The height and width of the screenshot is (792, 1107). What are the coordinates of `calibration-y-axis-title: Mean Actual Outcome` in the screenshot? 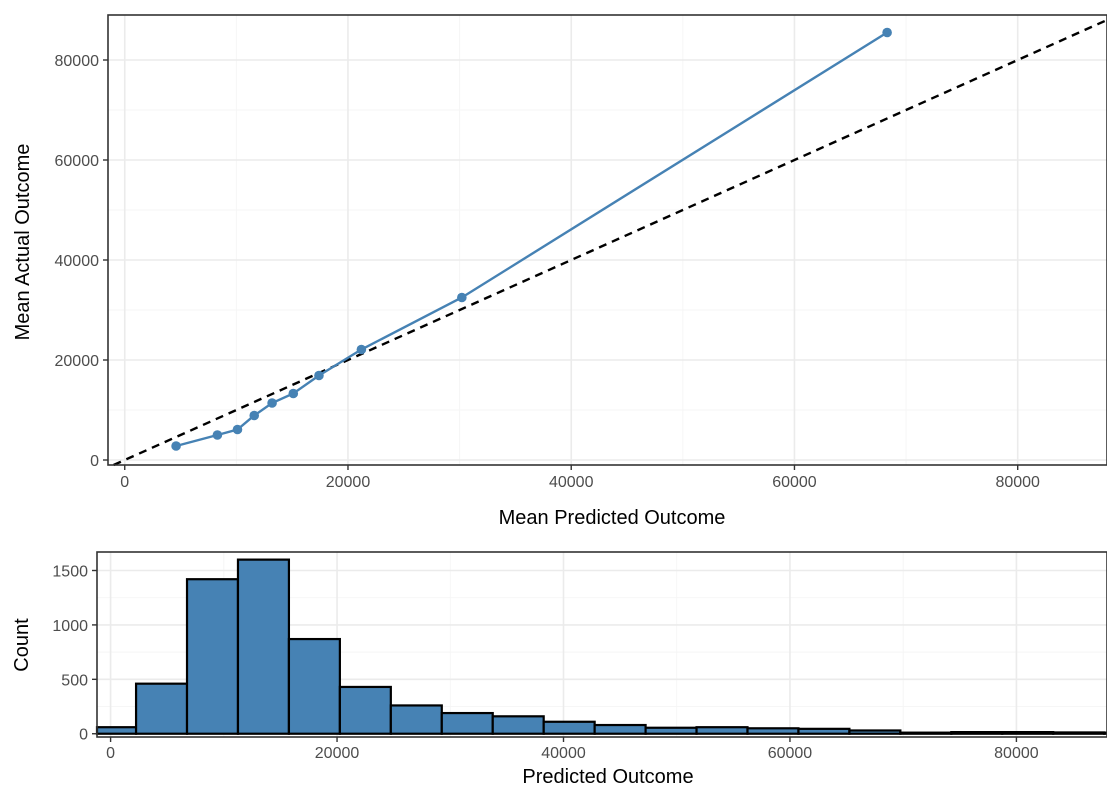 It's located at (23, 242).